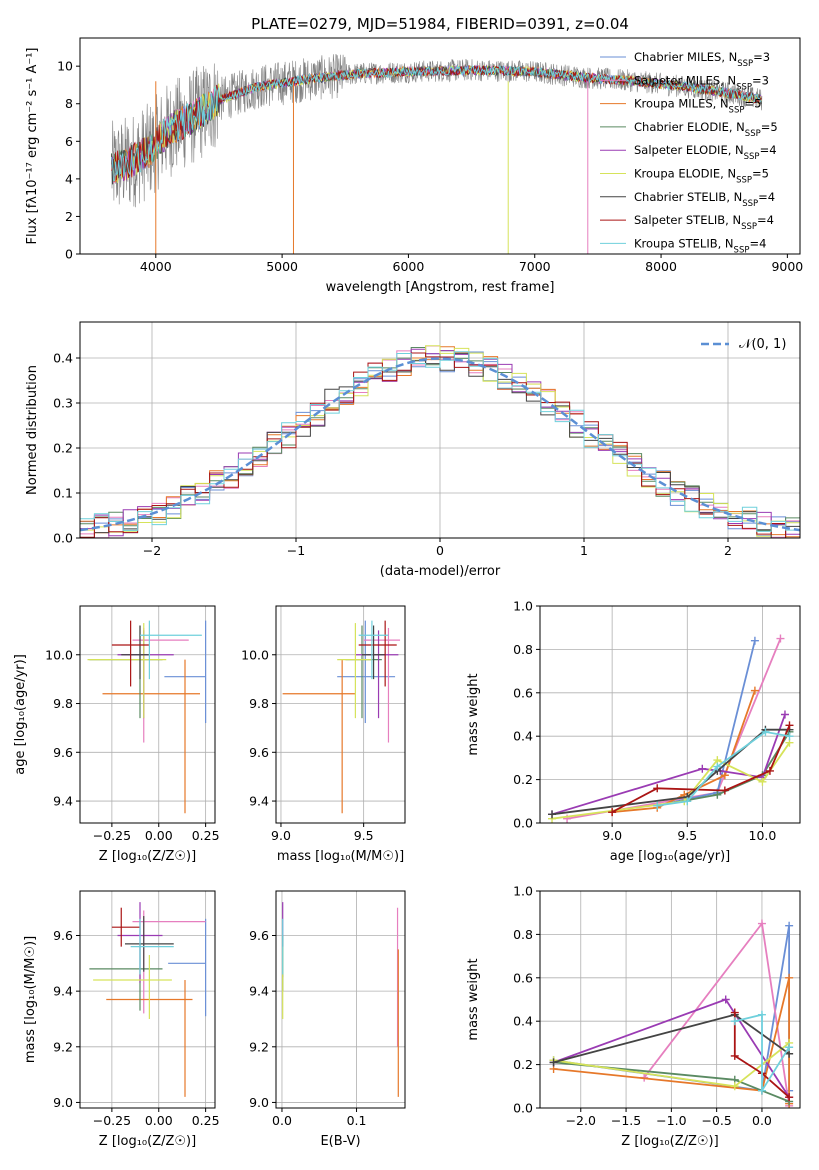  Describe the element at coordinates (704, 222) in the screenshot. I see `legend-label-salpeter_stelib: Salpeter STELIB, NSSP=4` at that location.